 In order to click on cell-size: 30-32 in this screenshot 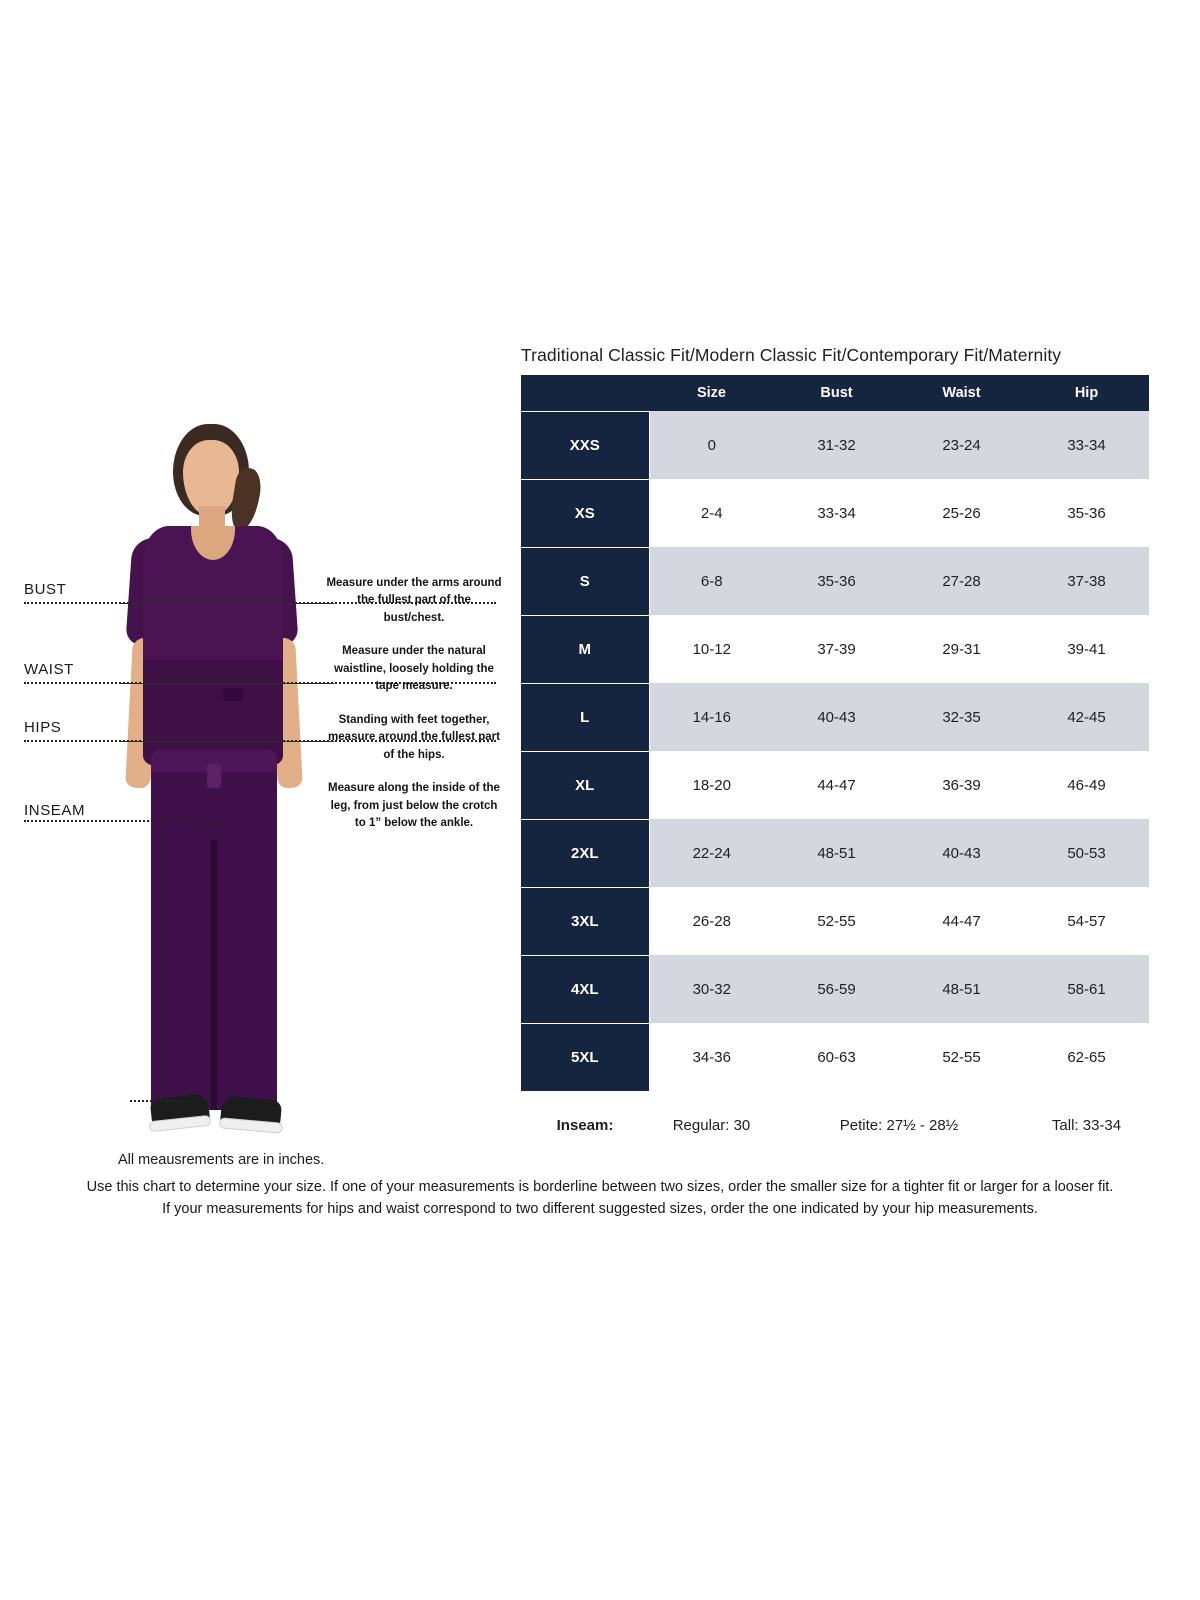, I will do `click(711, 989)`.